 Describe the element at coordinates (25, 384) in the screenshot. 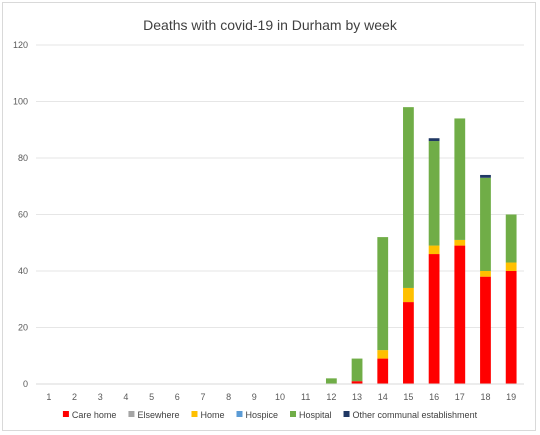

I see `y-tick-label: 0` at that location.